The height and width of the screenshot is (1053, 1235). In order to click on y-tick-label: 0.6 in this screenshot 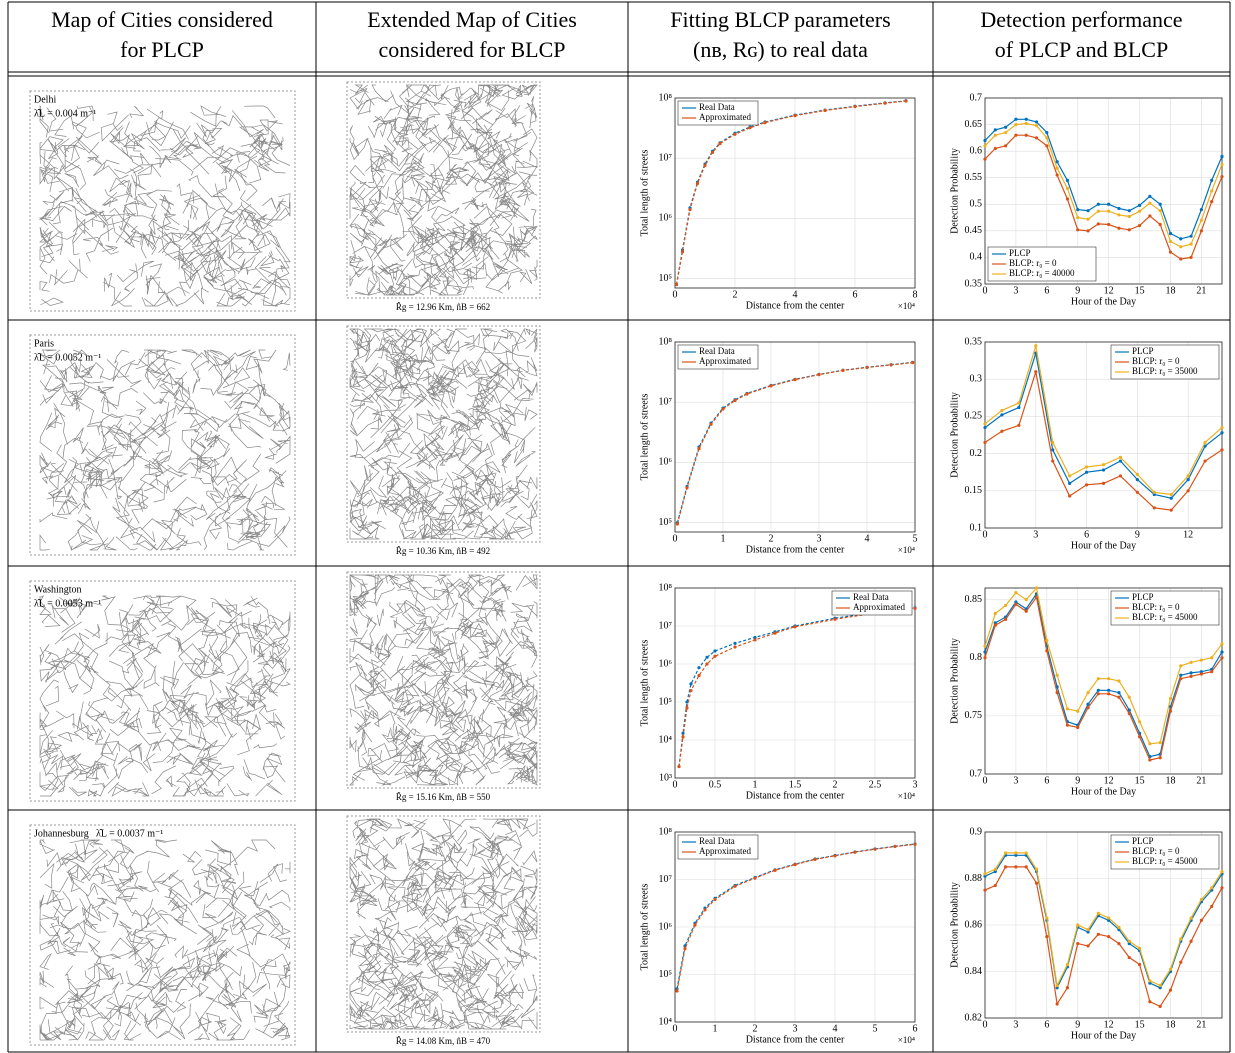, I will do `click(976, 150)`.